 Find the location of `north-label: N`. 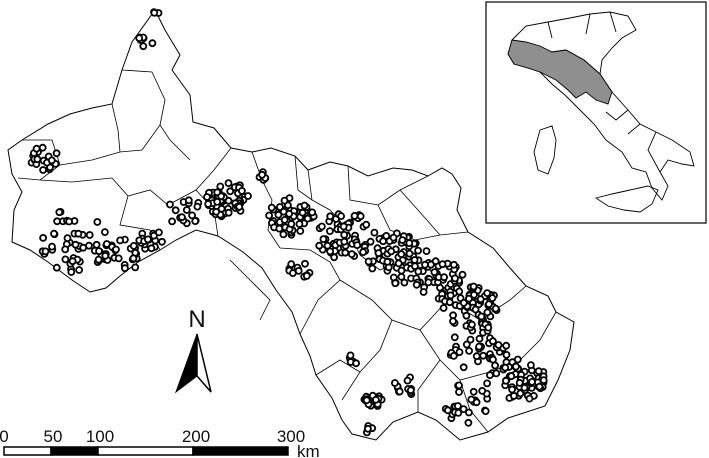

north-label: N is located at coordinates (196, 319).